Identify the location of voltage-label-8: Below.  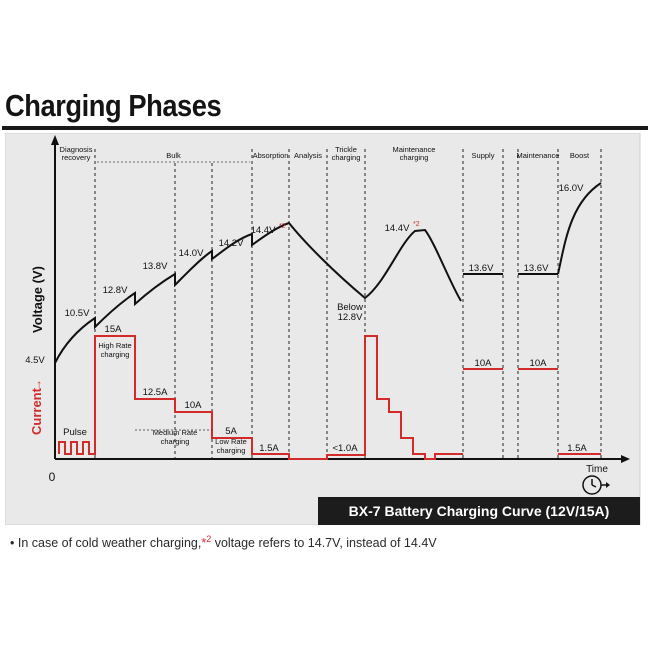
(350, 307).